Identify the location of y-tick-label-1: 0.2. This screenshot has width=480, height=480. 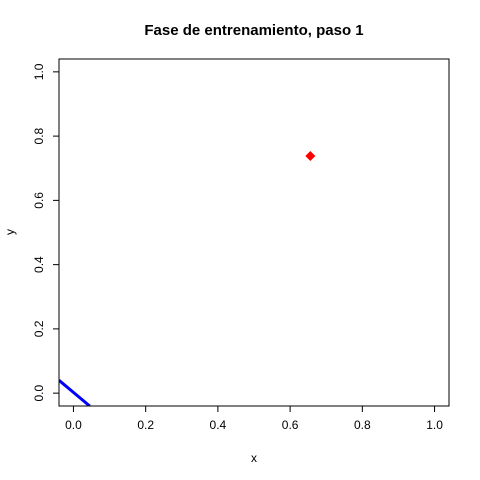
(39, 328).